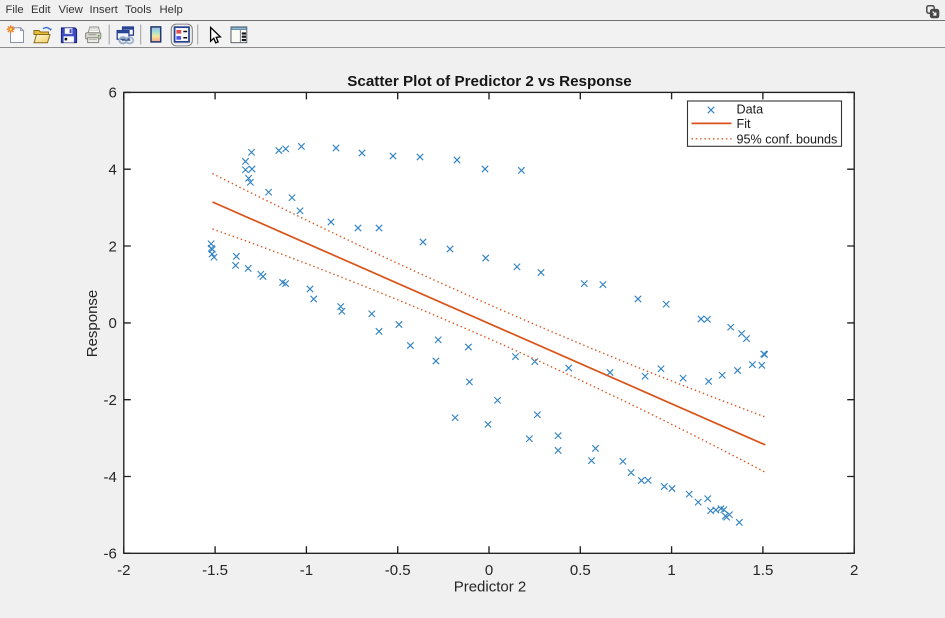  Describe the element at coordinates (215, 570) in the screenshot. I see `svg-text: -1.5` at that location.